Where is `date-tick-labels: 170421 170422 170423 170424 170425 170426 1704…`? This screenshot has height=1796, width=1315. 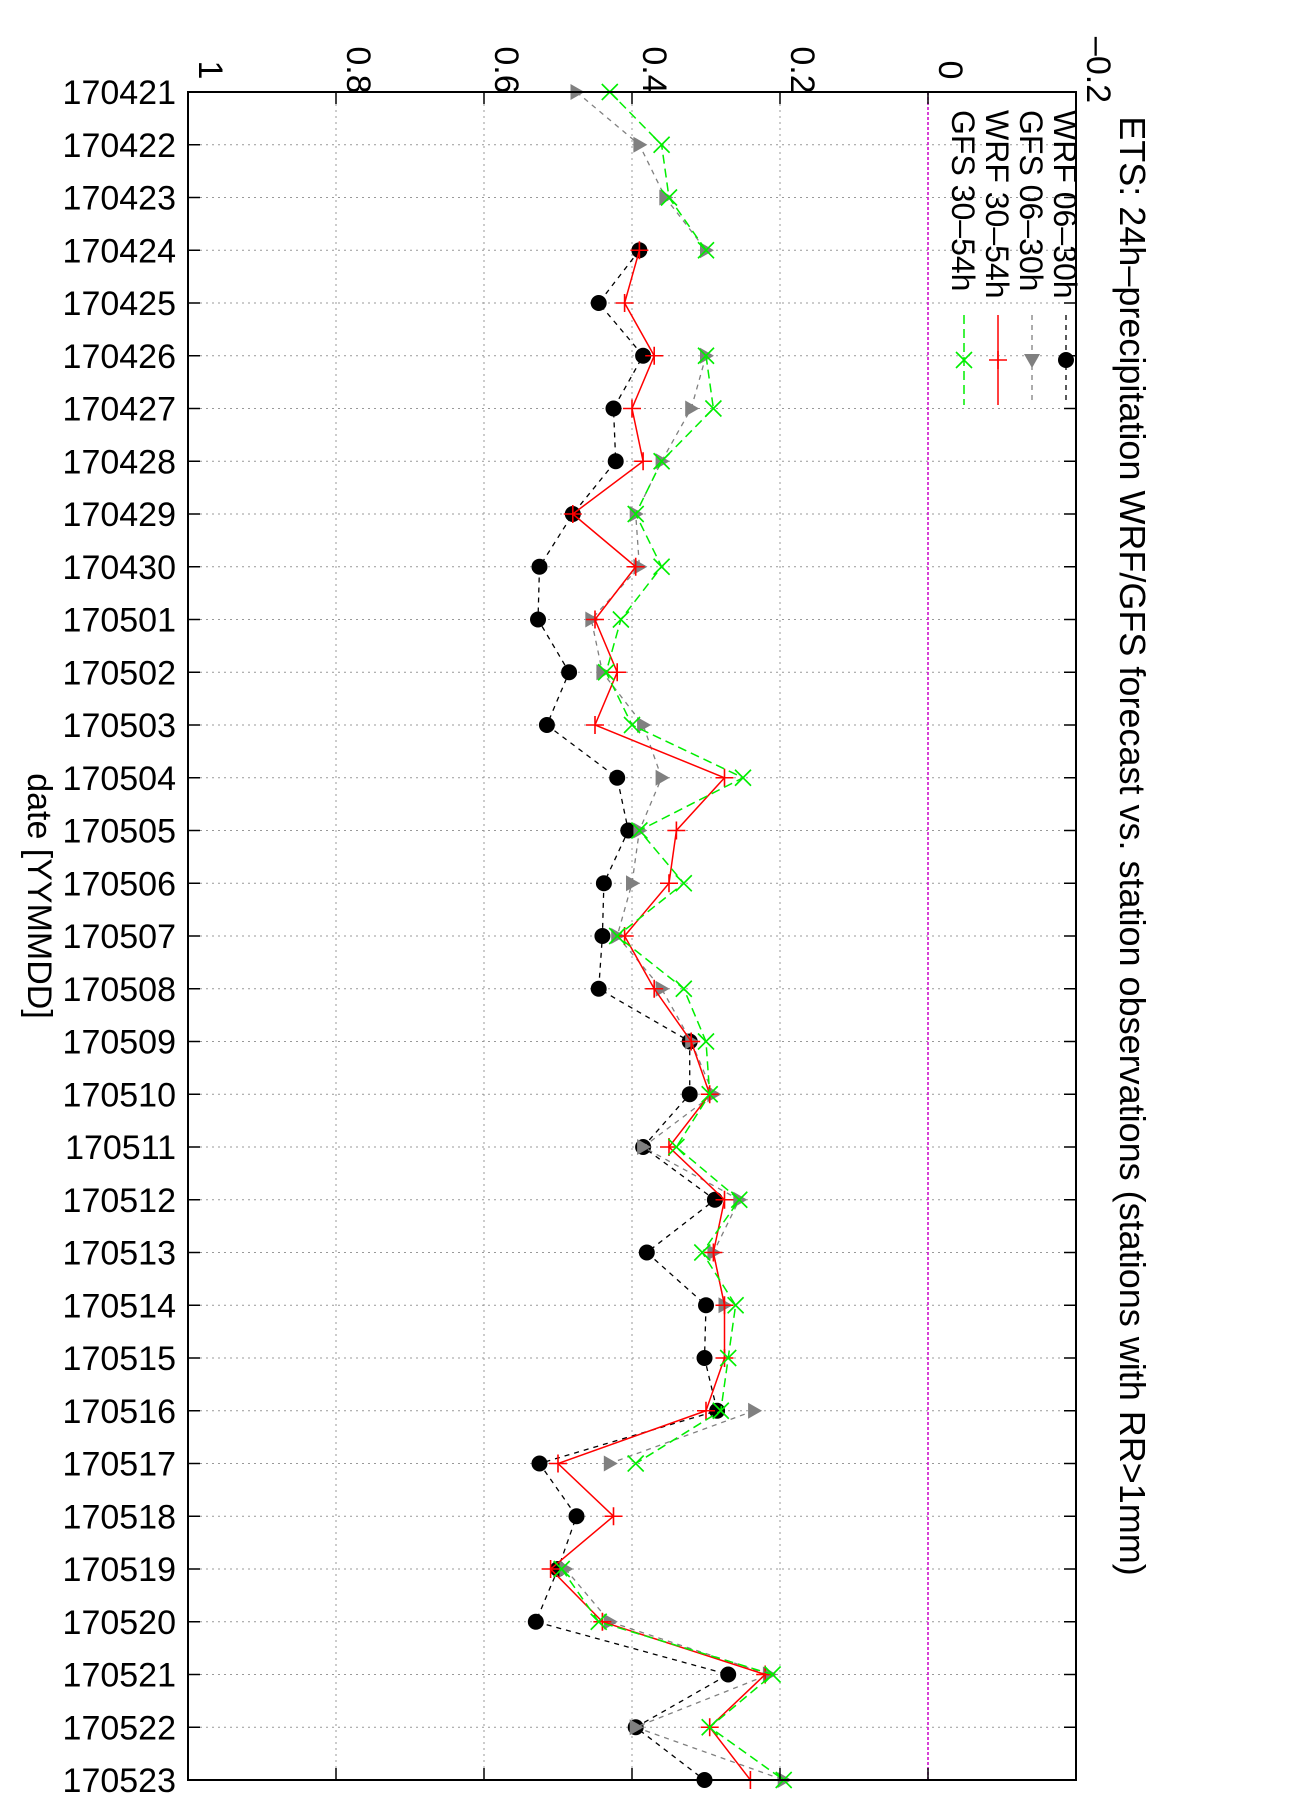 date-tick-labels: 170421 170422 170423 170424 170425 170426 1704… is located at coordinates (119, 935).